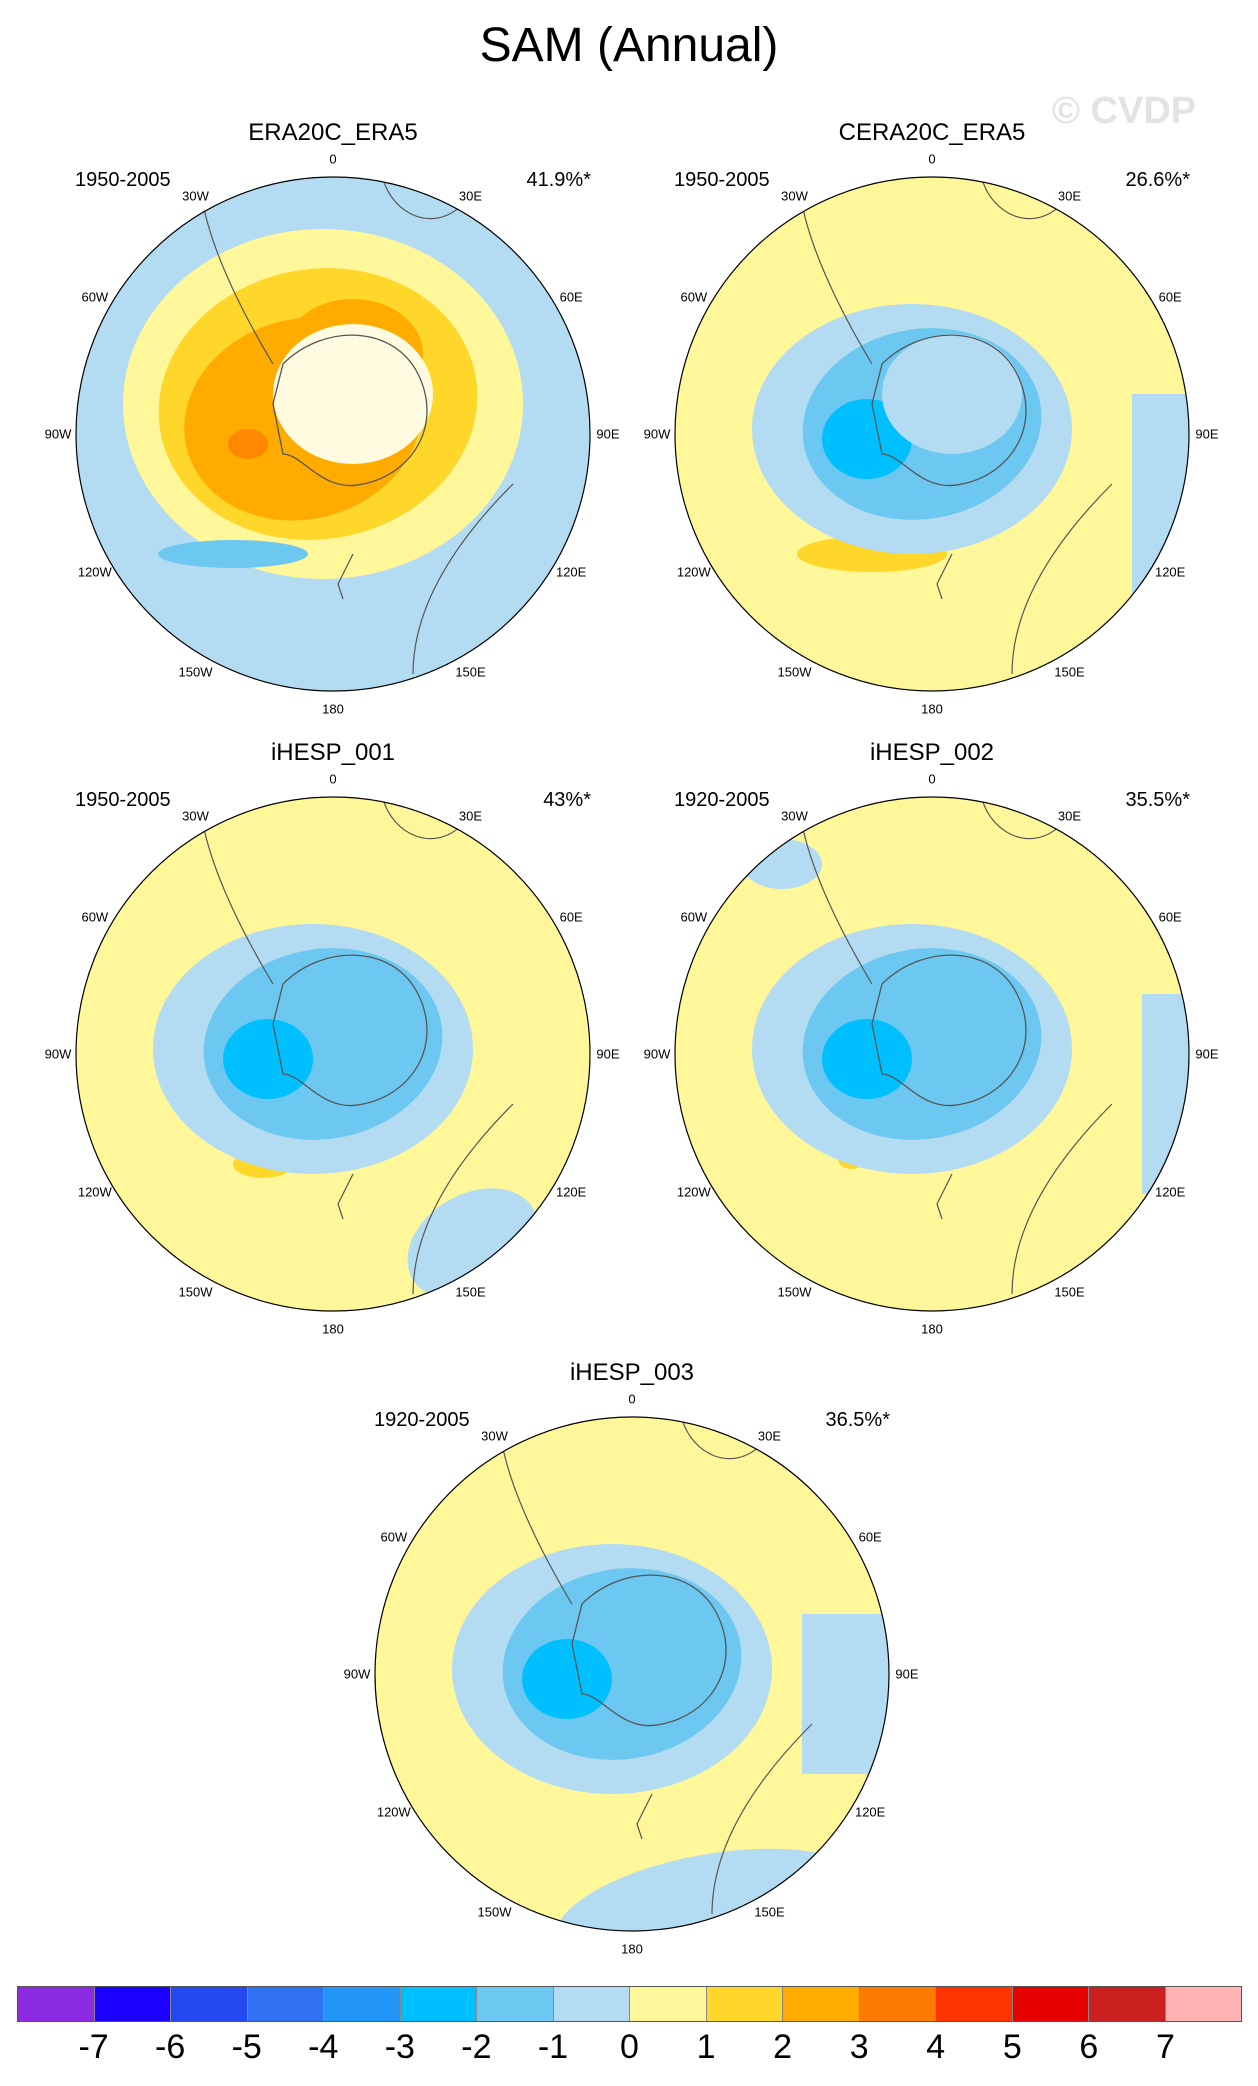  Describe the element at coordinates (333, 132) in the screenshot. I see `panel-title: ERA20C_ERA5` at that location.